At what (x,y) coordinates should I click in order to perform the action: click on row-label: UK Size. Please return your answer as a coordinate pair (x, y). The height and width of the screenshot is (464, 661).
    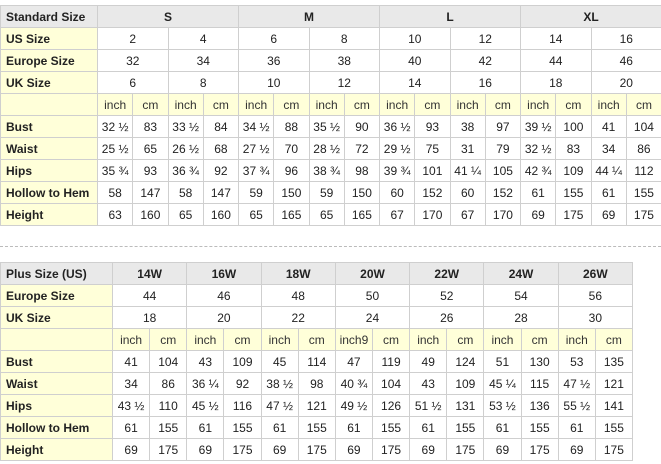
    Looking at the image, I should click on (56, 317).